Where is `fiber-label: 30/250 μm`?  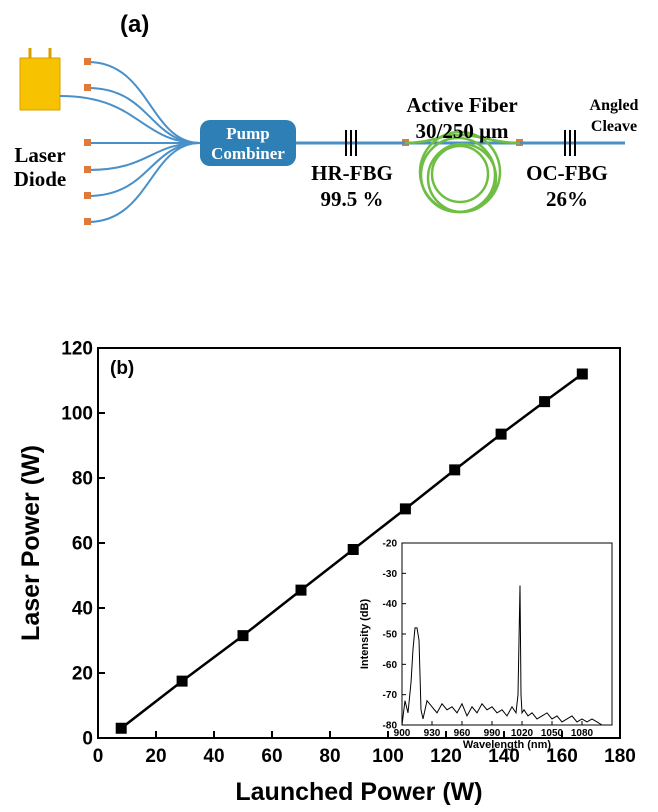
fiber-label: 30/250 μm is located at coordinates (462, 131).